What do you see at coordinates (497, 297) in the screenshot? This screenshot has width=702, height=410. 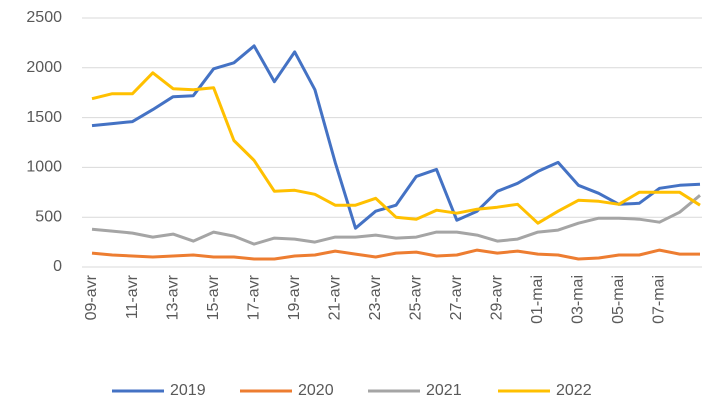 I see `x-tick-label: 29-avr` at bounding box center [497, 297].